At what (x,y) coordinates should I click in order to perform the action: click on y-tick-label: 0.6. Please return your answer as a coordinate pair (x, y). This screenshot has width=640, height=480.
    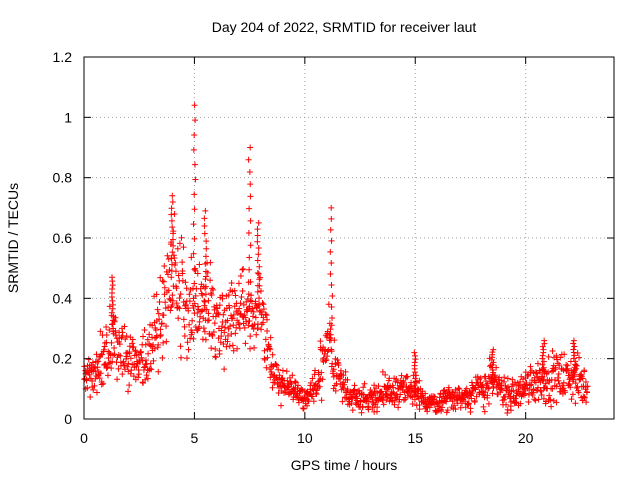
    Looking at the image, I should click on (63, 238).